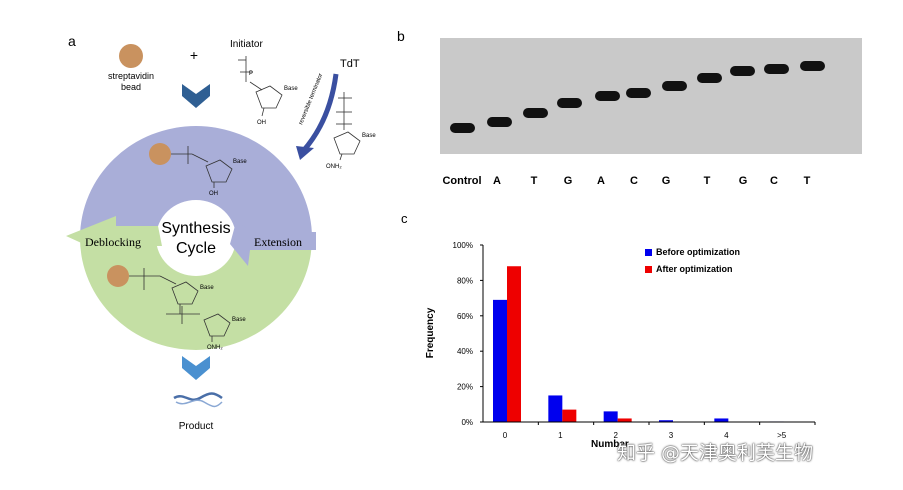 Image resolution: width=903 pixels, height=490 pixels. What do you see at coordinates (246, 44) in the screenshot?
I see `initiator-label: Initiator` at bounding box center [246, 44].